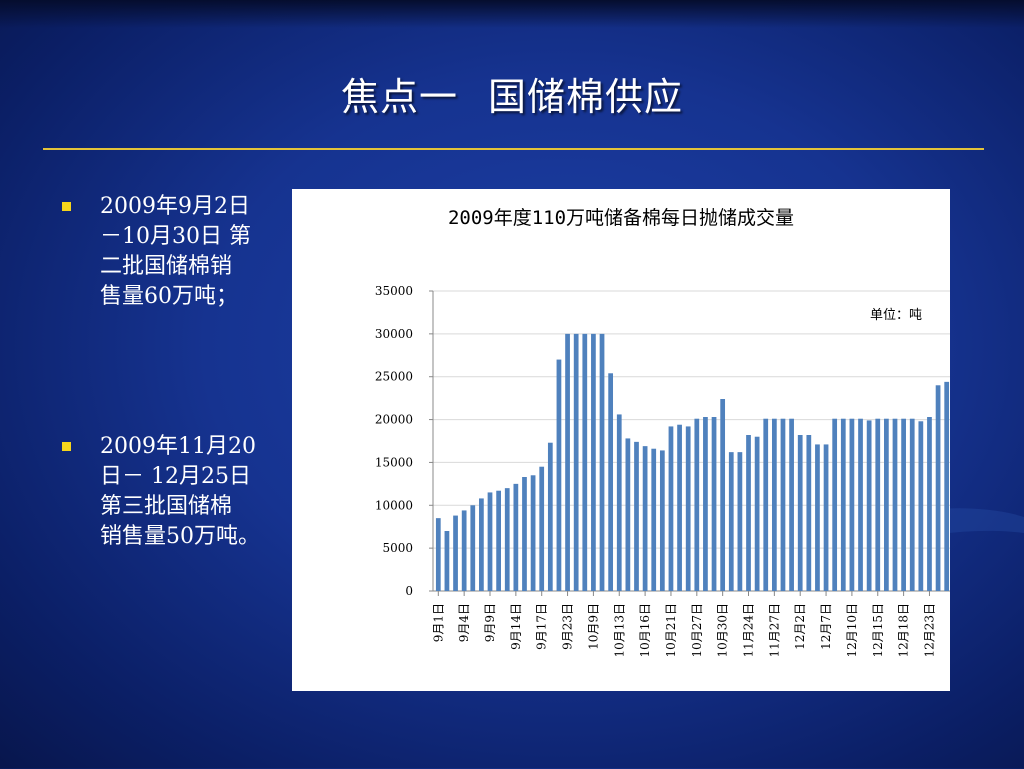 This screenshot has width=1024, height=769. I want to click on x-tick-label: 12月15日, so click(878, 630).